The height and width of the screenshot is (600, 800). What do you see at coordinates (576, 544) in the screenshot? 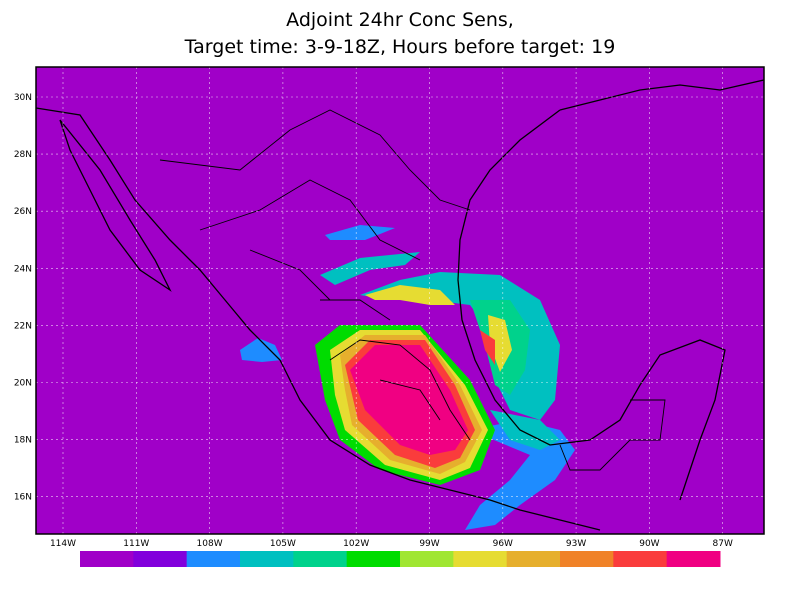
I see `lon-label: 93W` at bounding box center [576, 544].